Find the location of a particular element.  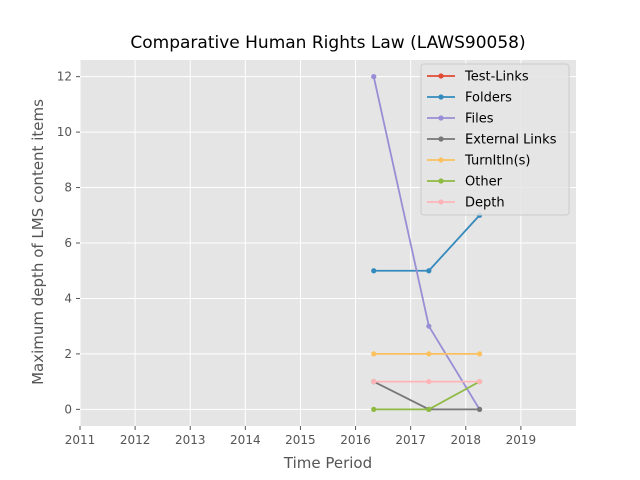

legend-label: Other is located at coordinates (484, 182).